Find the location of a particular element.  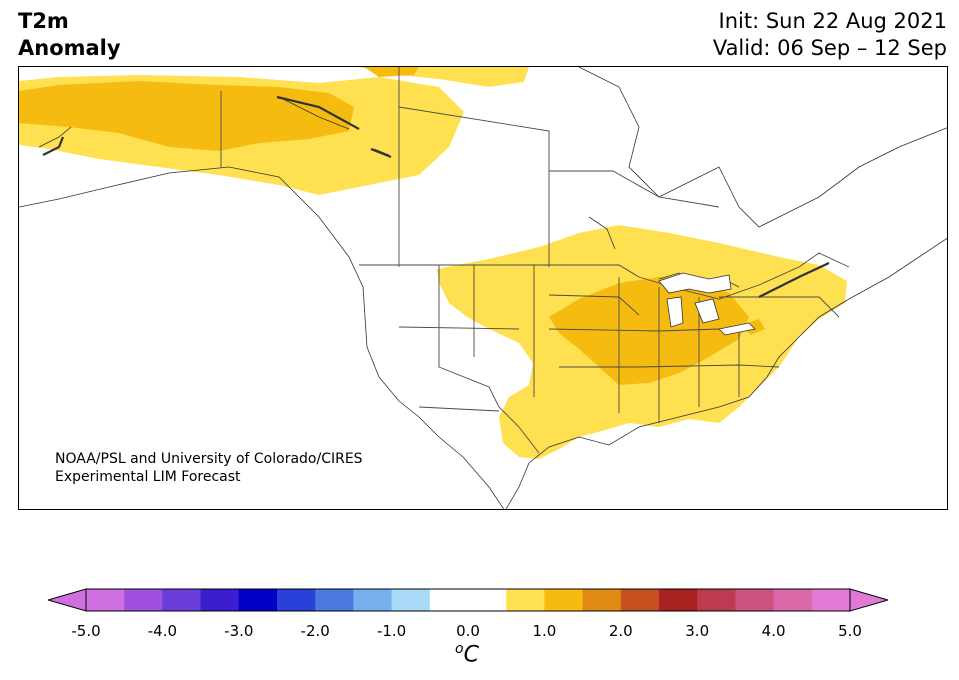

colorbar-tick-label: 4.0 is located at coordinates (773, 631).